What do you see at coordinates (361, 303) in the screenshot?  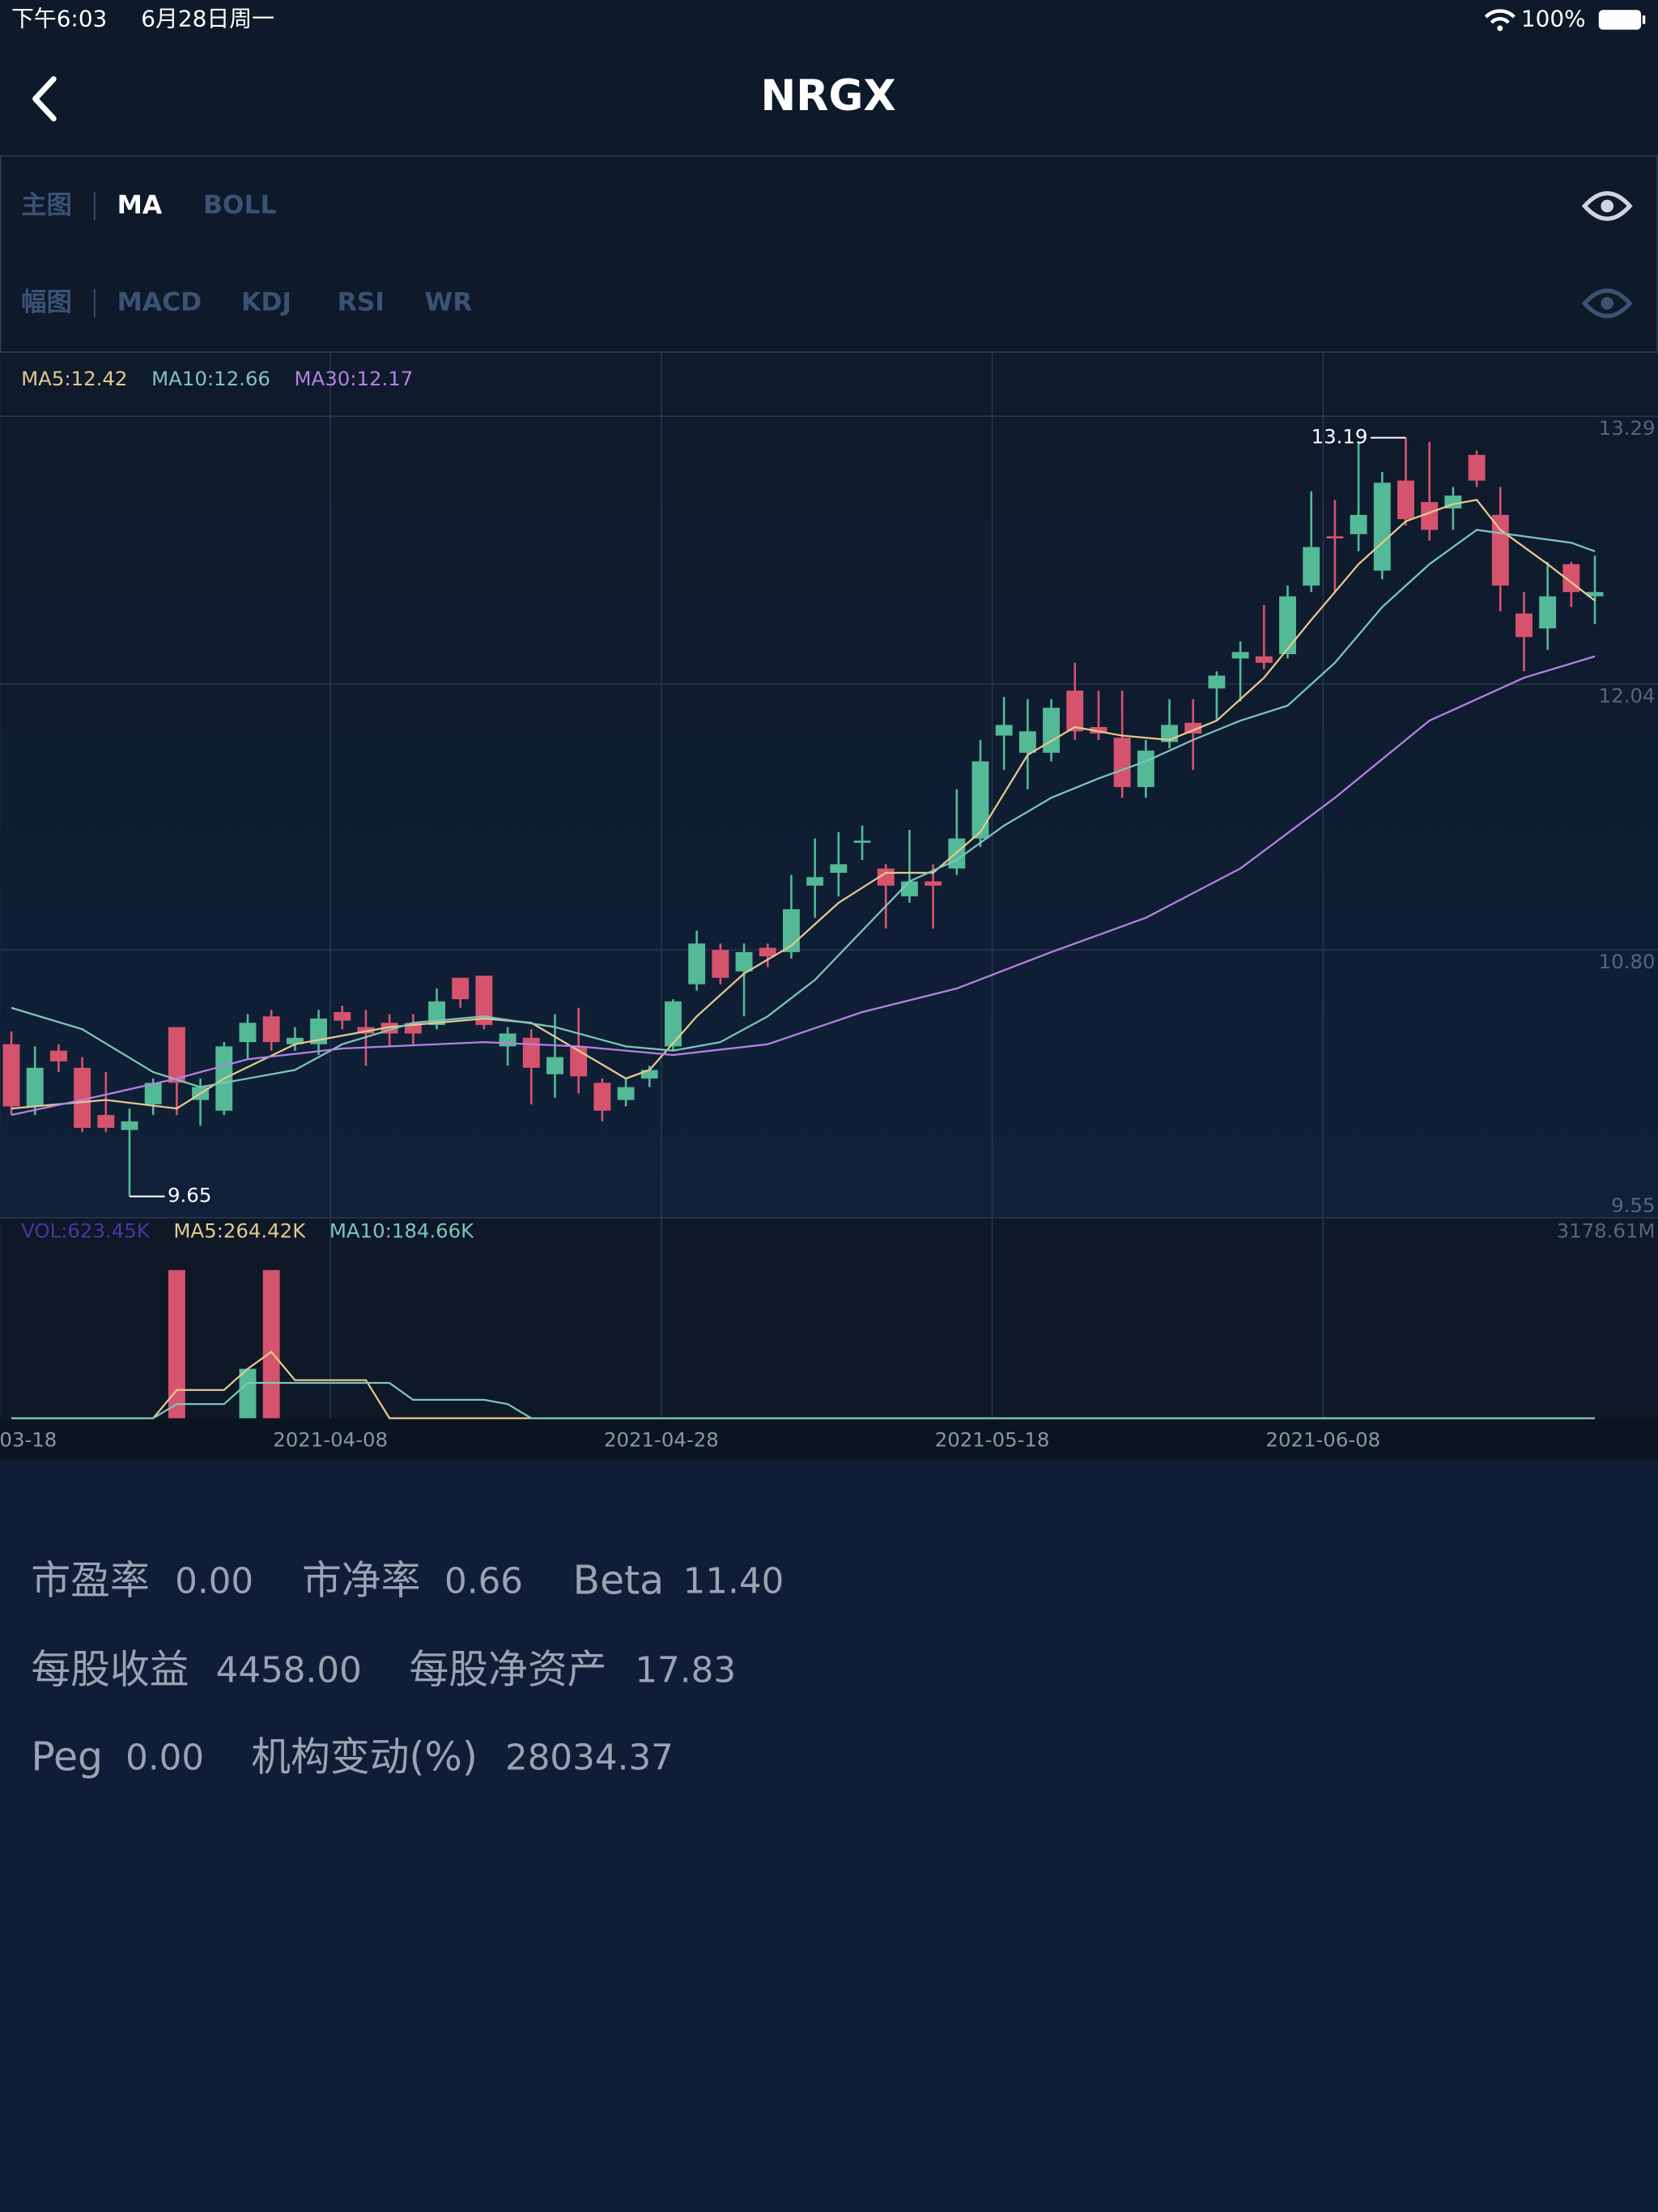 I see `sub-option: RSI` at bounding box center [361, 303].